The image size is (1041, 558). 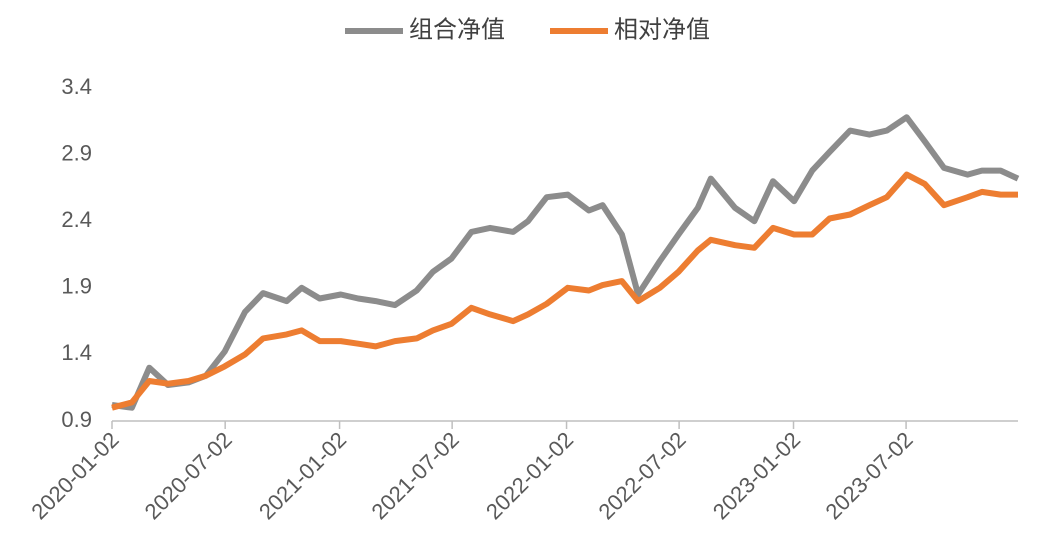 What do you see at coordinates (756, 475) in the screenshot?
I see `x-tick-label: 2023-01-02` at bounding box center [756, 475].